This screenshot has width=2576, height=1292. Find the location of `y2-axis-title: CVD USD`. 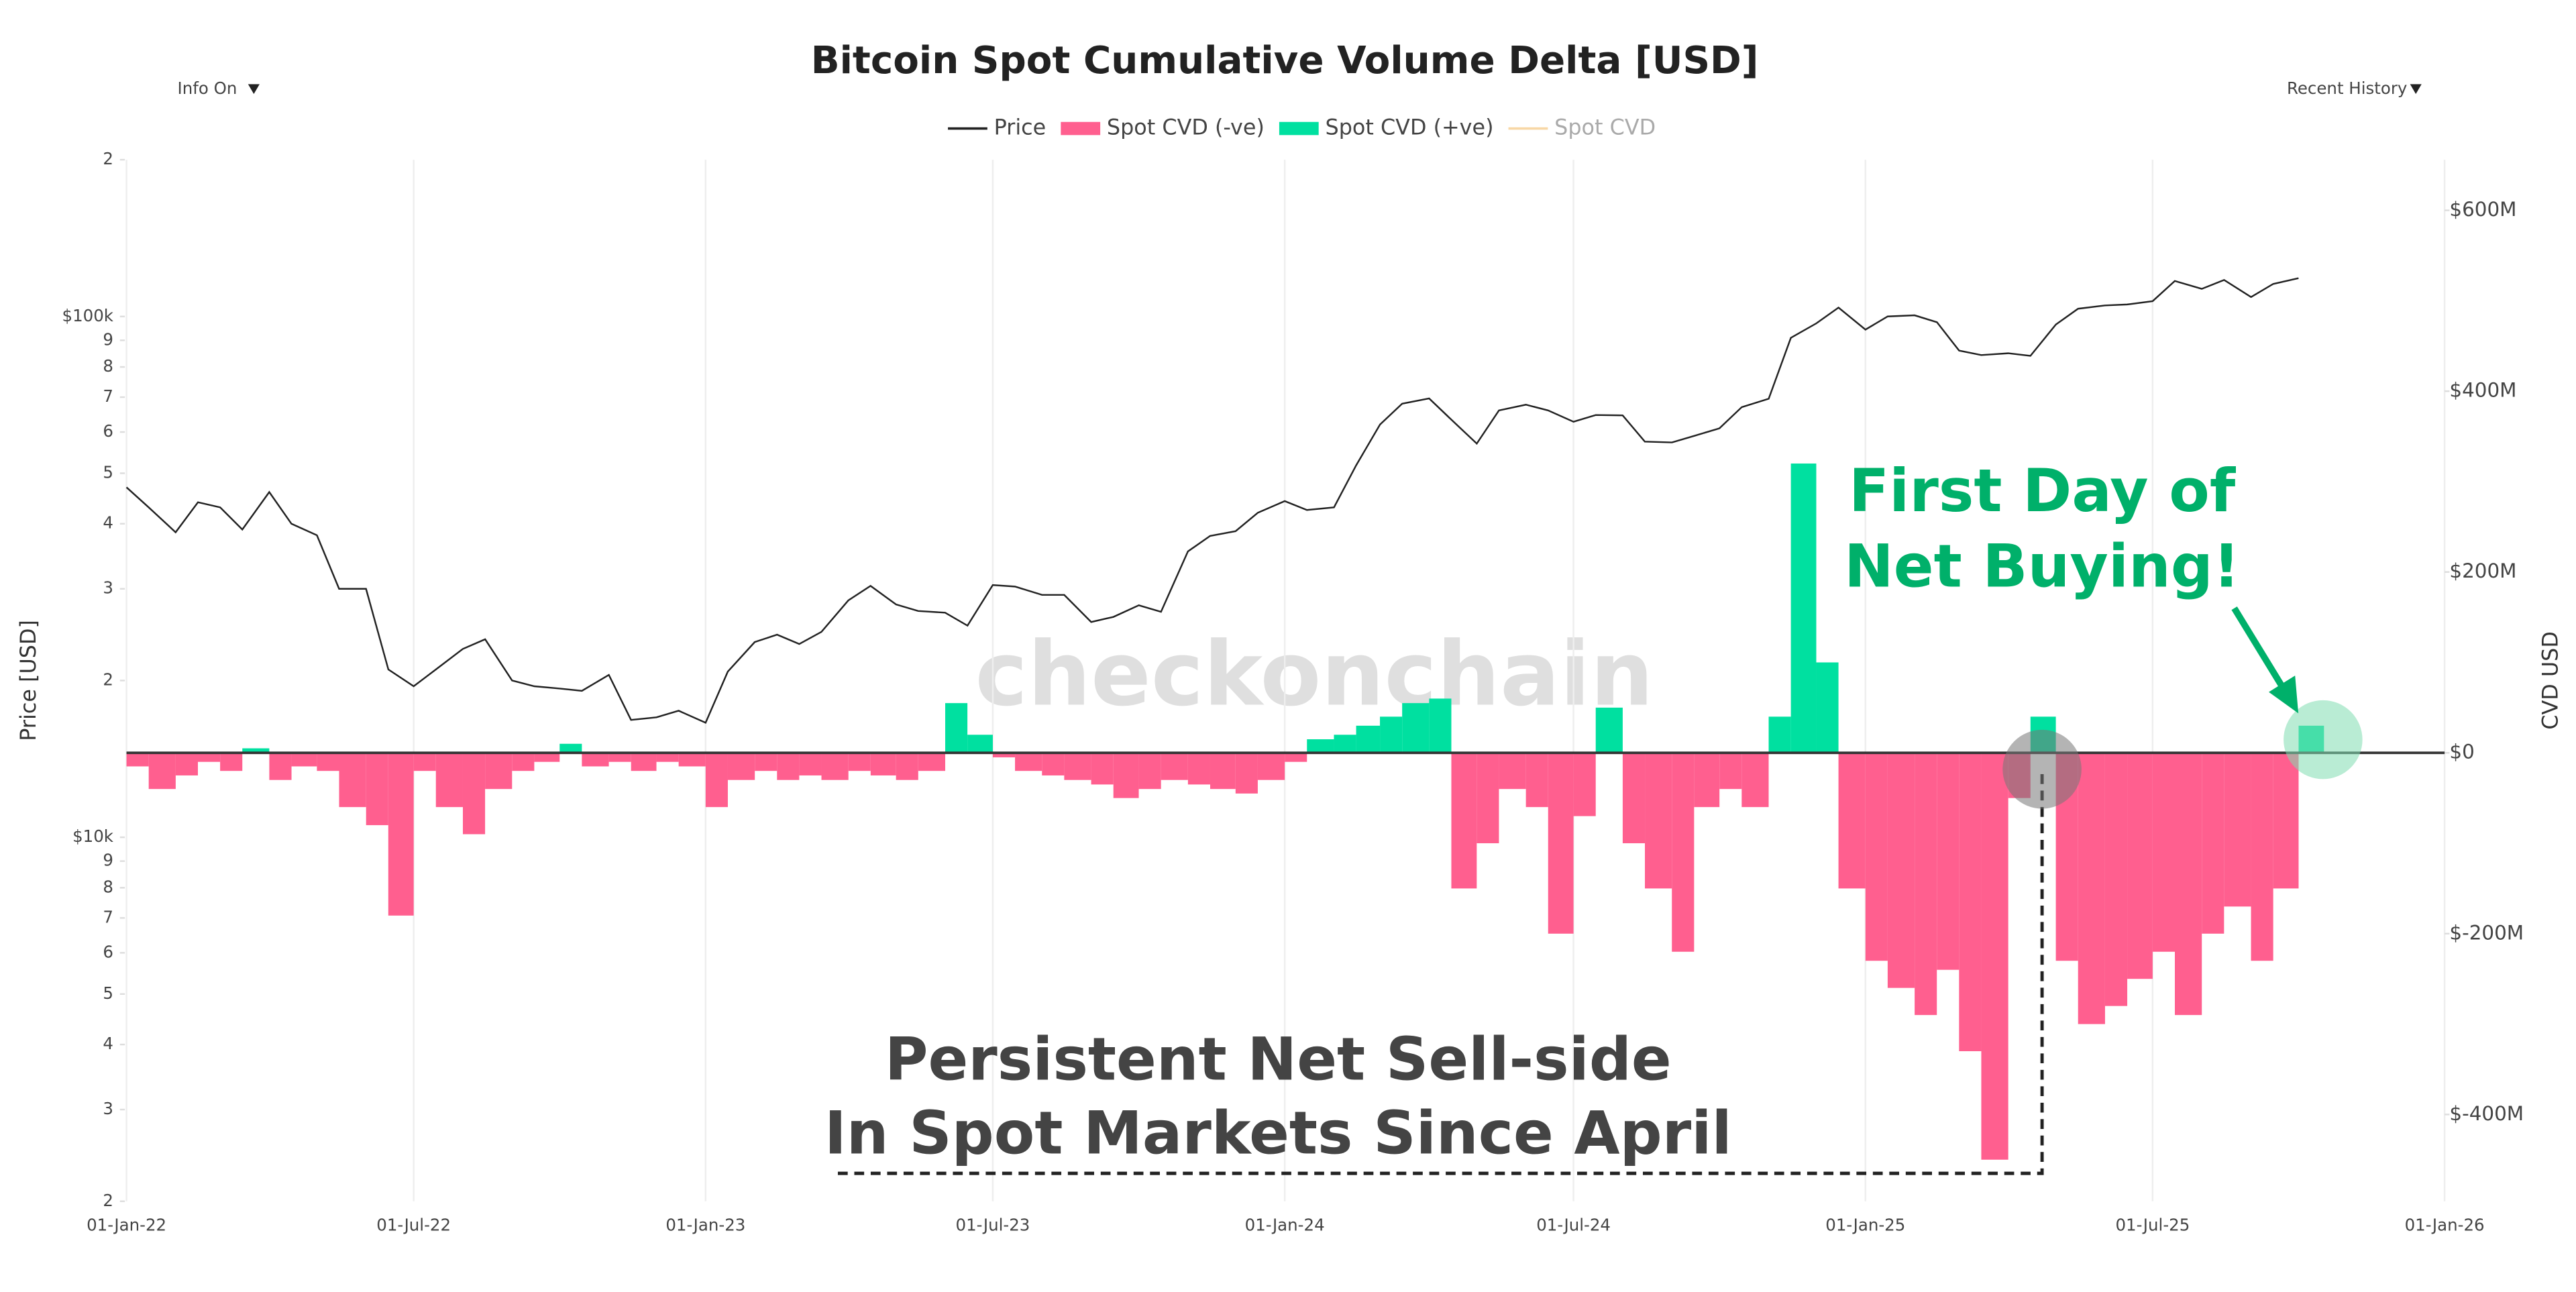

y2-axis-title: CVD USD is located at coordinates (2550, 680).